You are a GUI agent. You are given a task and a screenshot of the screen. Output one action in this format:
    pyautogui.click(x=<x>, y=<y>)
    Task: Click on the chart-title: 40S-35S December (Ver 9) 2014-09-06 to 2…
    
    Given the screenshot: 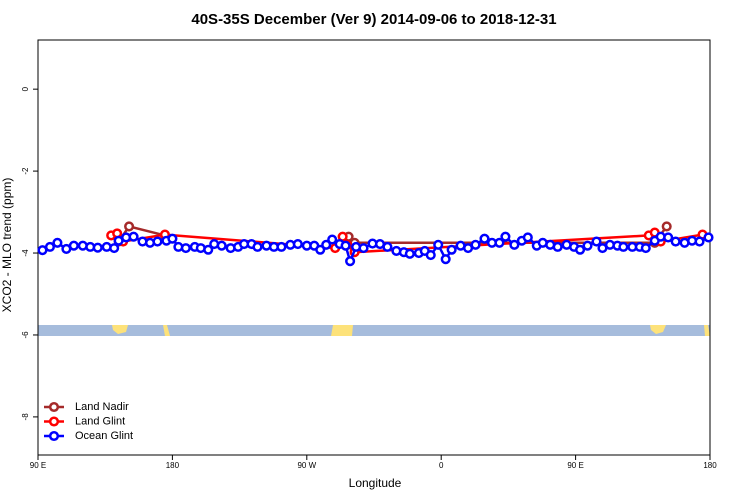 What is the action you would take?
    pyautogui.click(x=373, y=19)
    